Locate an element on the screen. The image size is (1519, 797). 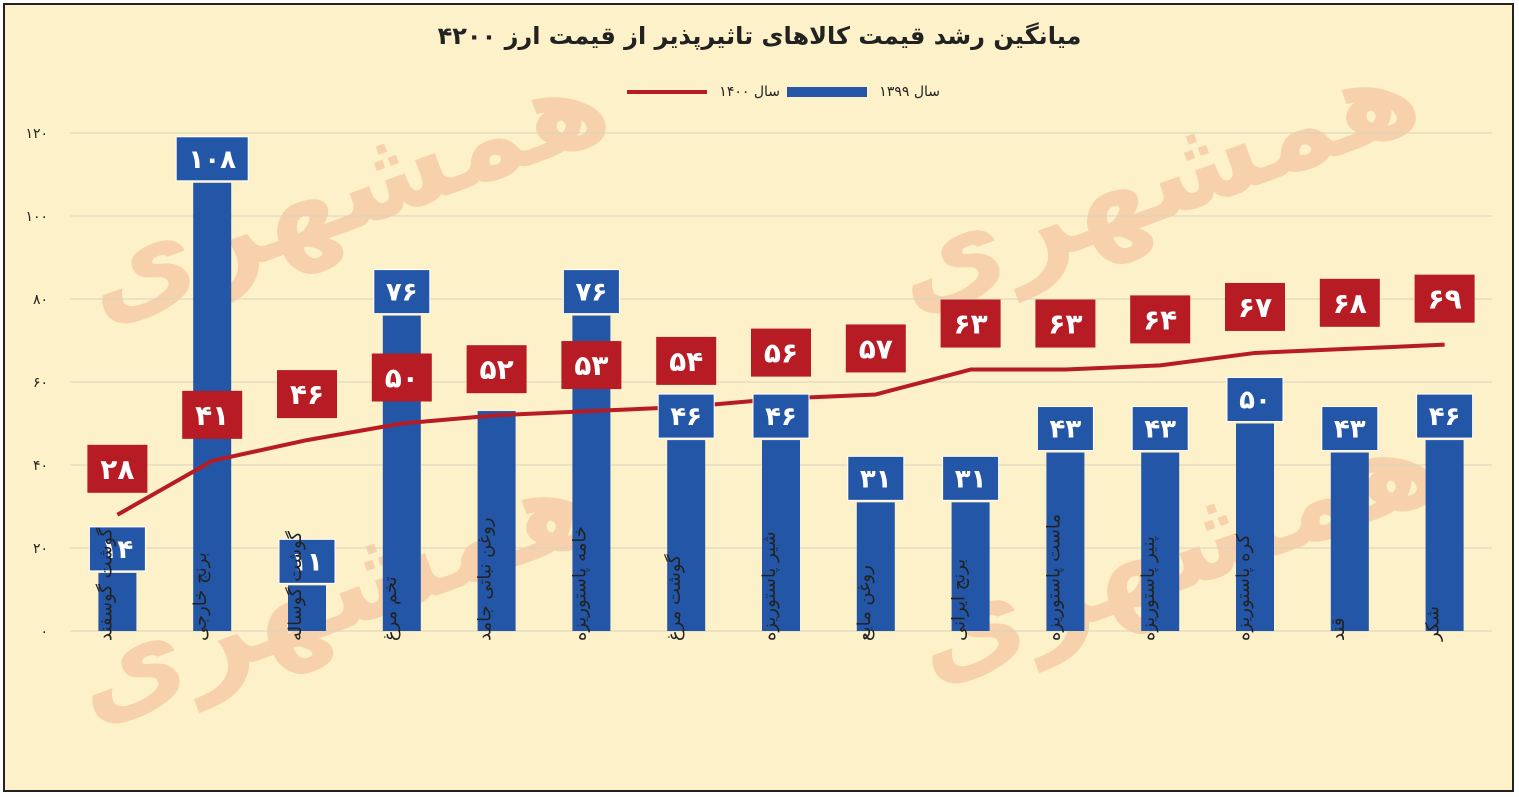
bar-data-label: ۱۰۸ is located at coordinates (212, 160).